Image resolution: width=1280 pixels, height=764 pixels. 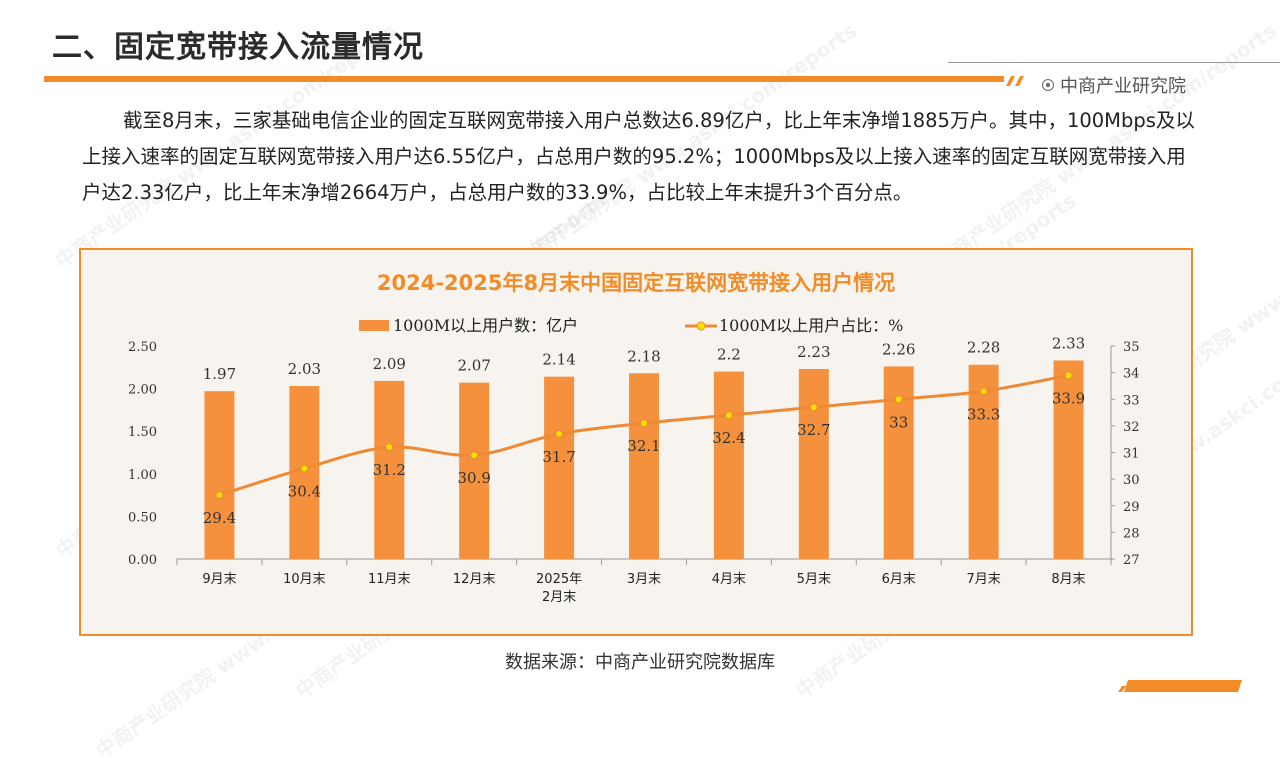 I want to click on y-left-tick-label: 0.50, so click(x=142, y=517).